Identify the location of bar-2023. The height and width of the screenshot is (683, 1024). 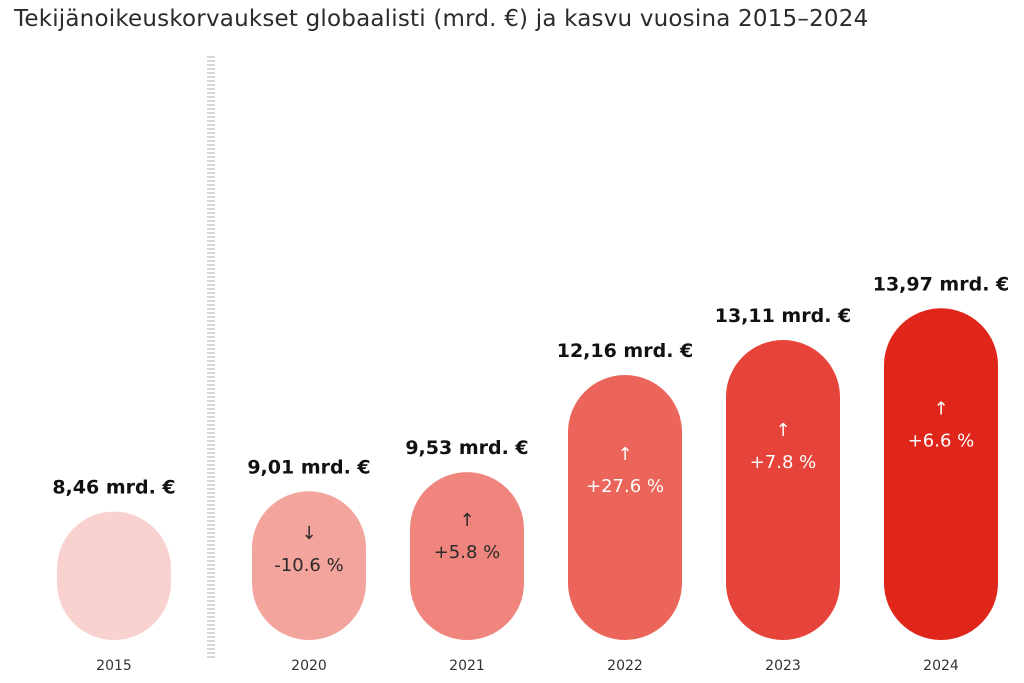
(783, 490).